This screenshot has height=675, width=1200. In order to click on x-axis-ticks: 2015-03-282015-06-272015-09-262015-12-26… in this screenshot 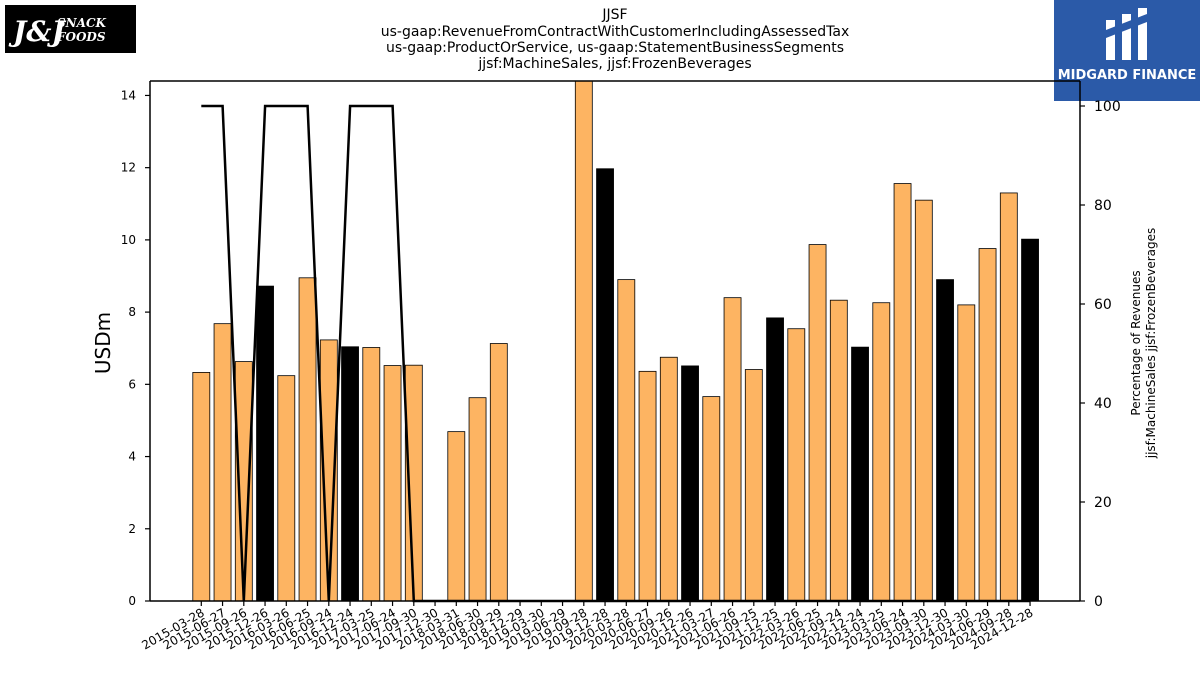, I will do `click(587, 626)`.